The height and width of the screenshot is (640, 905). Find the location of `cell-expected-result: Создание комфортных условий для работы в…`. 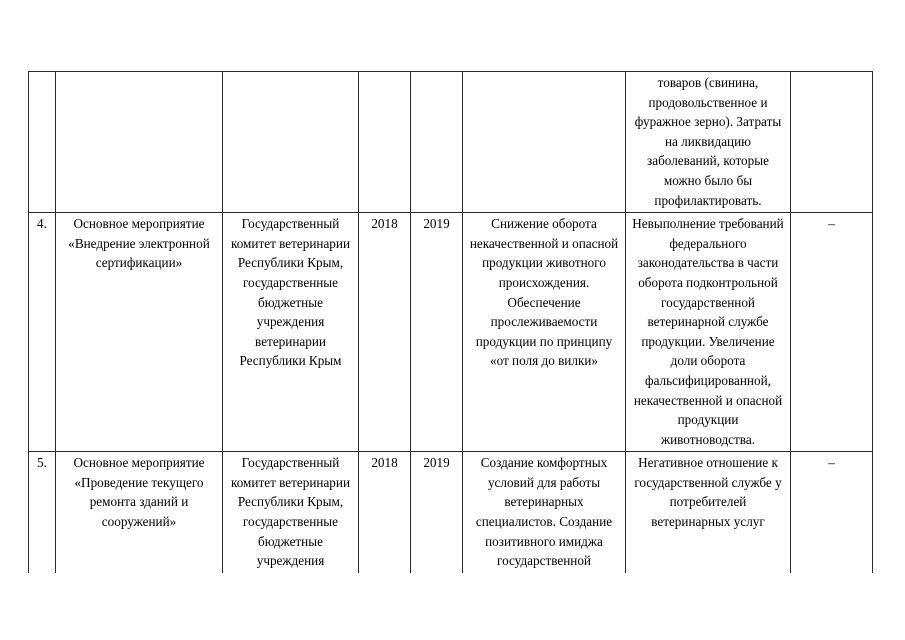

cell-expected-result: Создание комфортных условий для работы в… is located at coordinates (544, 512).